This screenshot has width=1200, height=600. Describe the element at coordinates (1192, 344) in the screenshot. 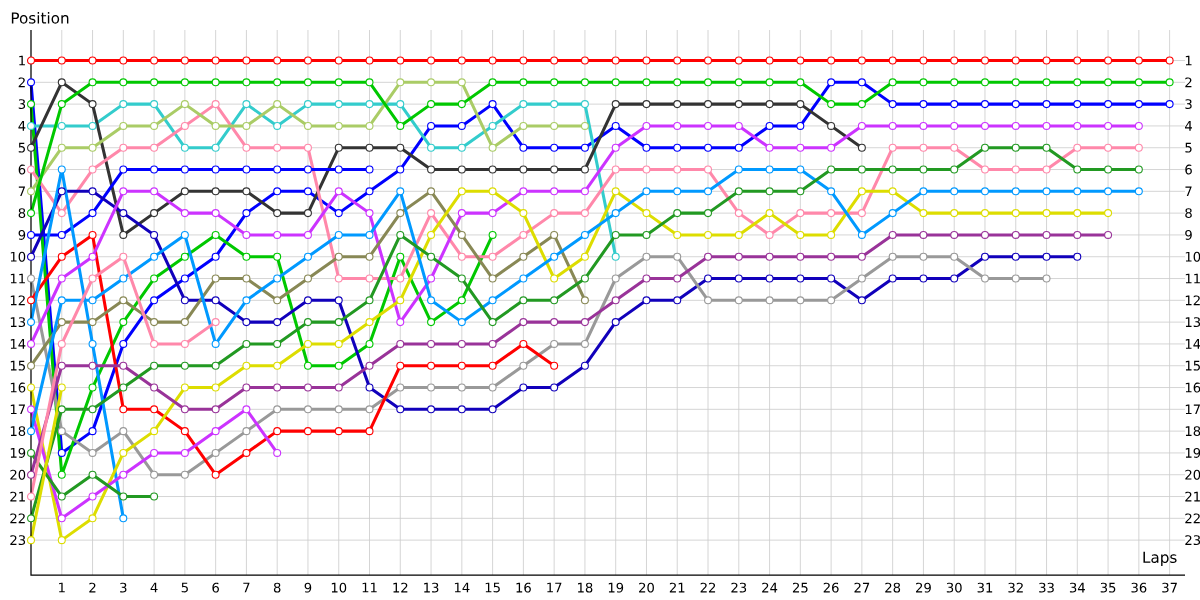

I see `y2-tick-label: 14` at that location.